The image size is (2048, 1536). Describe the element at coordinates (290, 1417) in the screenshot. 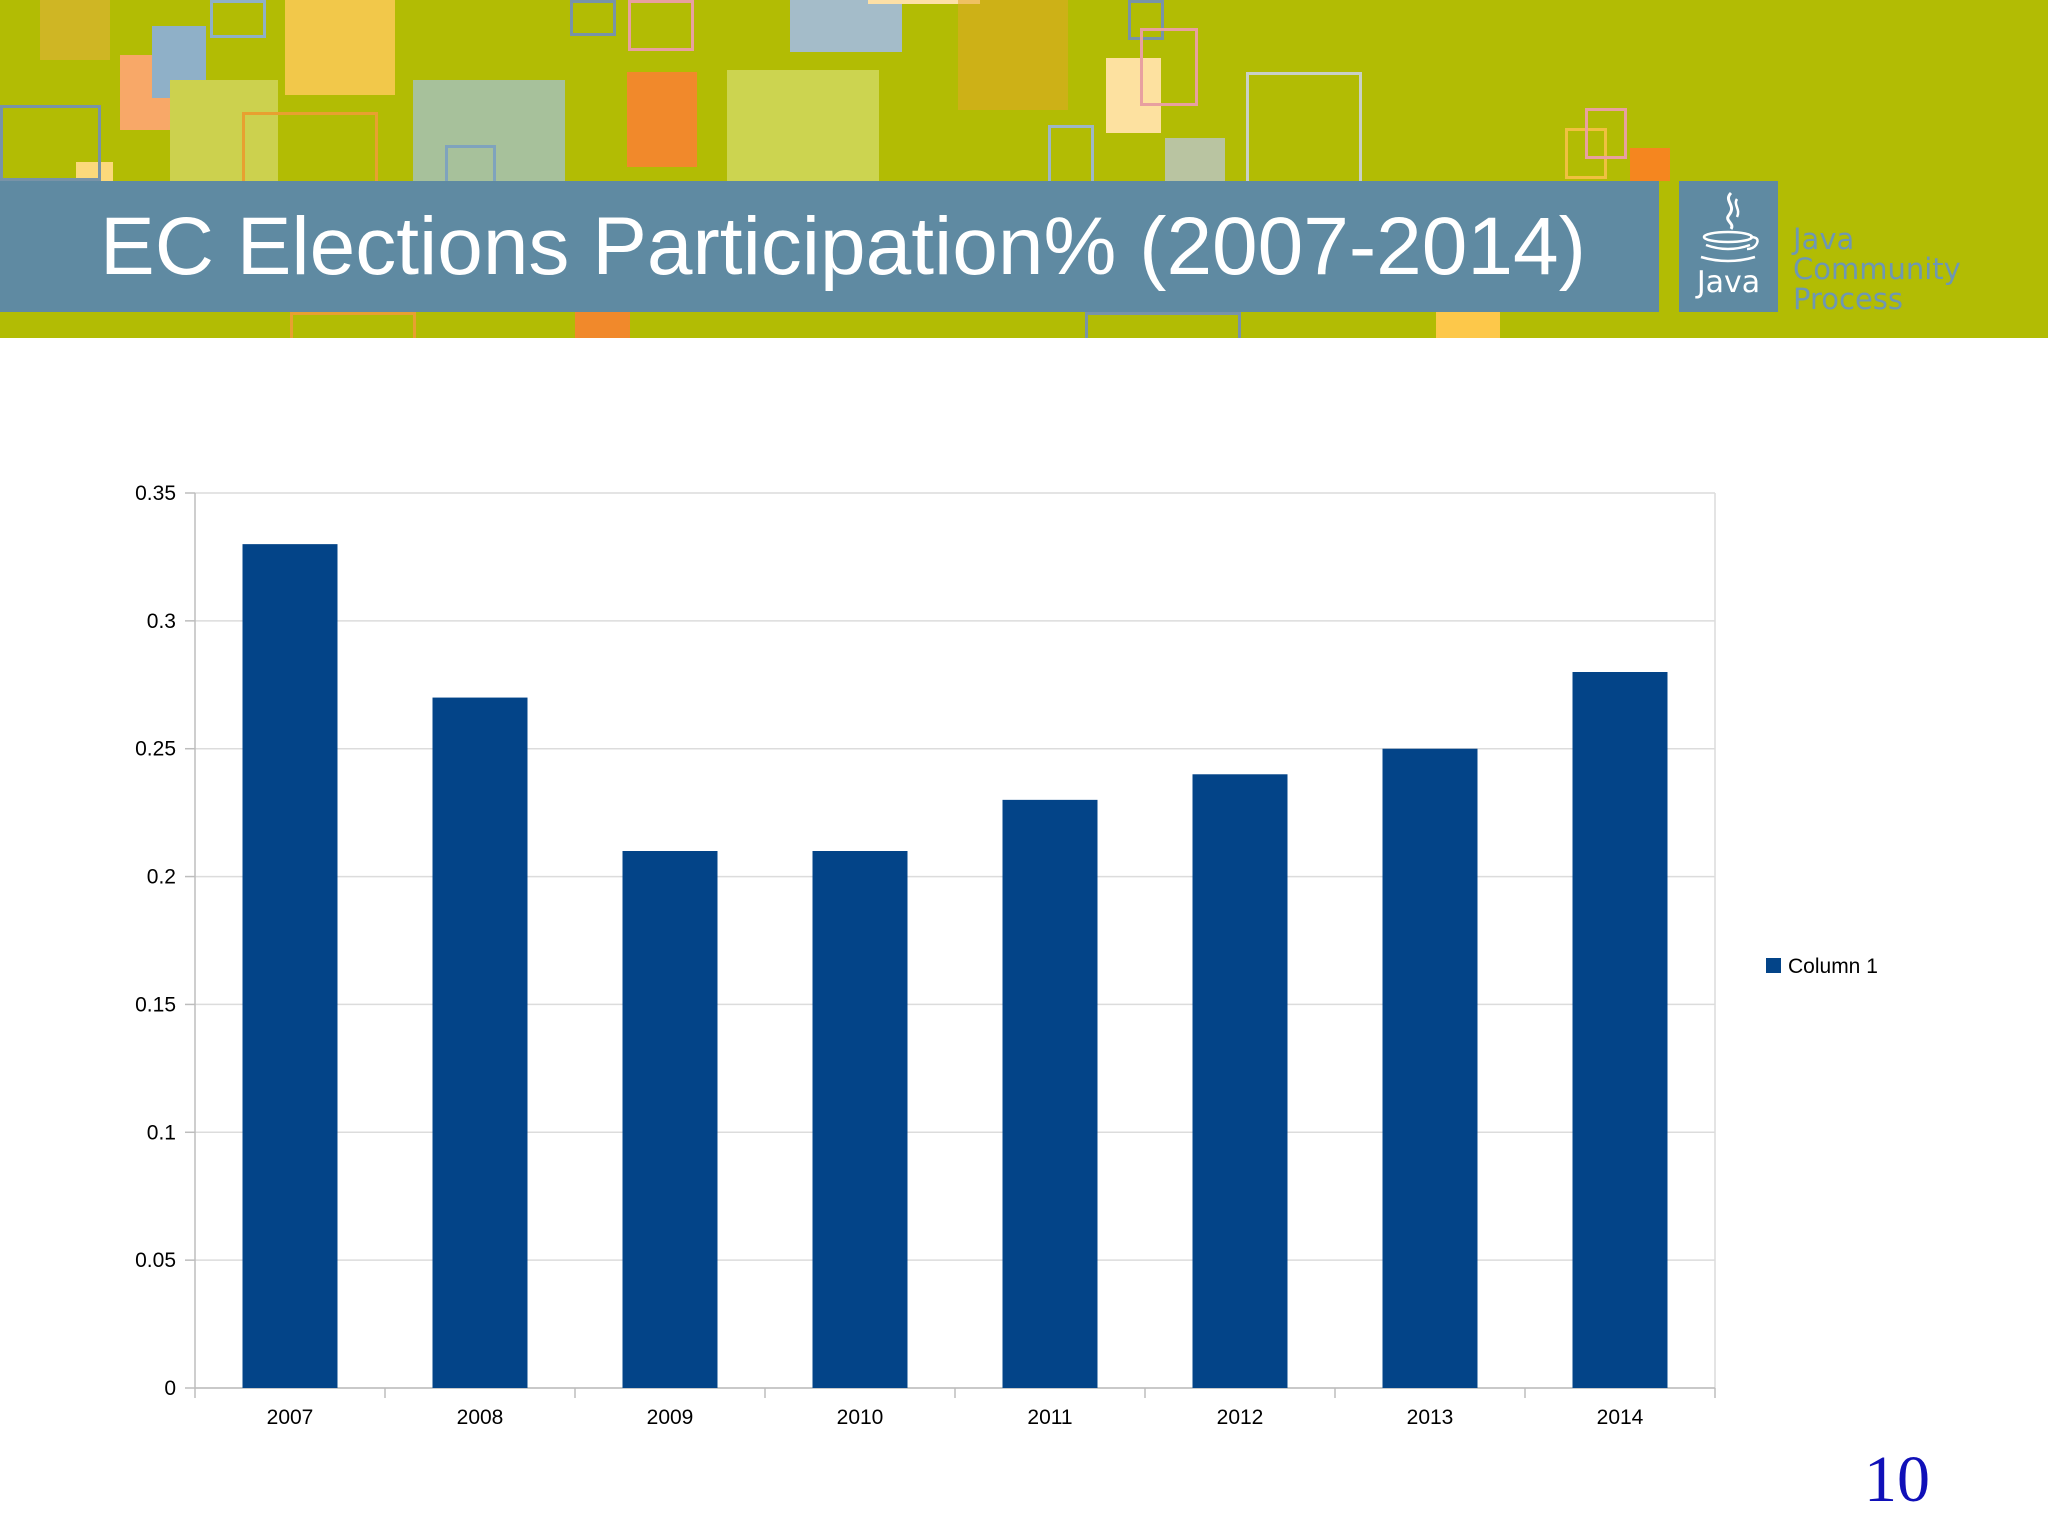

I see `x-tick-label: 2007` at that location.